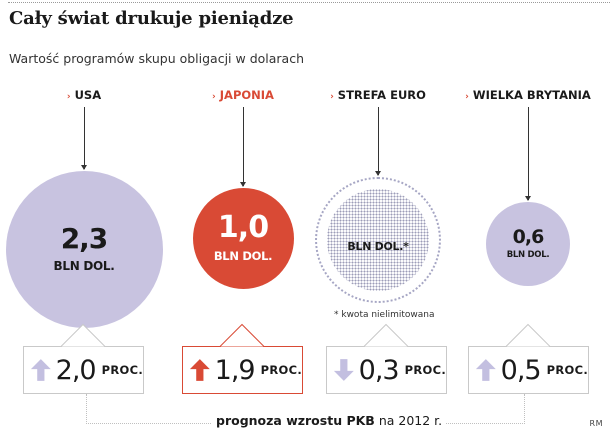 Image resolution: width=615 pixels, height=439 pixels. Describe the element at coordinates (528, 237) in the screenshot. I see `bubble-value: 0,6` at that location.